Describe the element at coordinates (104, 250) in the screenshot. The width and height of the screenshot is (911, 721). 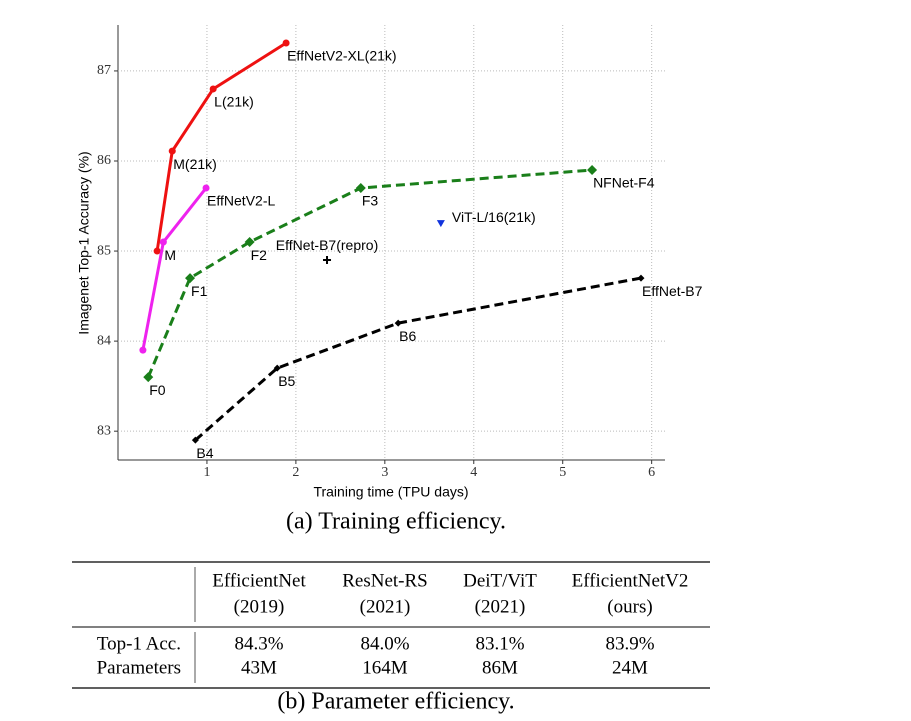
I see `y-tick-label: 85` at that location.